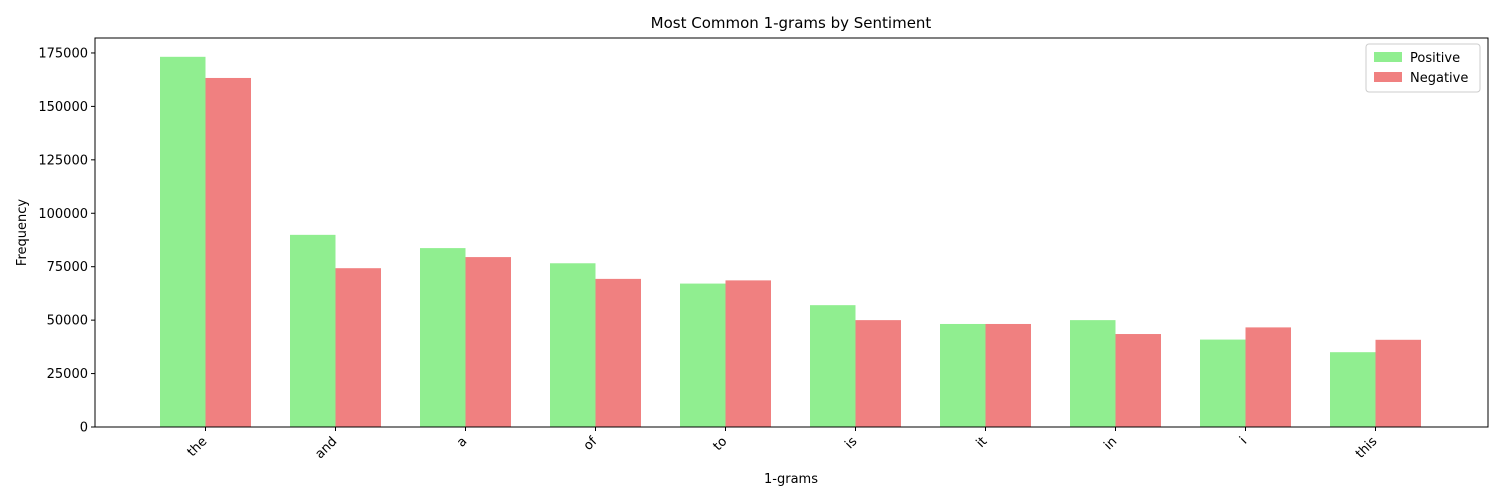 This screenshot has height=504, width=1500. I want to click on chart-title: Most Common 1-grams by Sentiment, so click(791, 23).